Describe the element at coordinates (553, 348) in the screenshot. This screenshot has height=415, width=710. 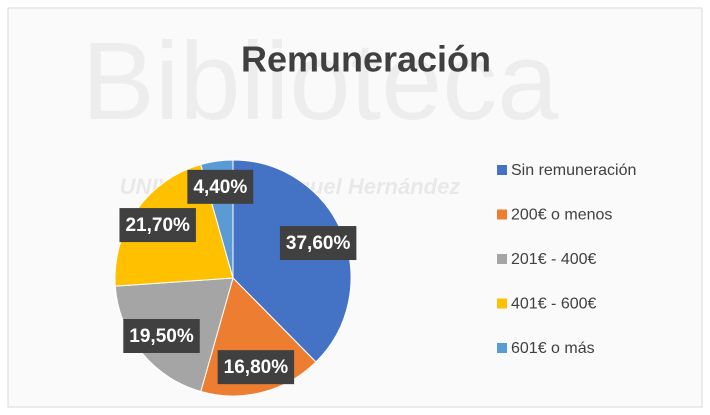
I see `legend-label: 601€ o más` at that location.